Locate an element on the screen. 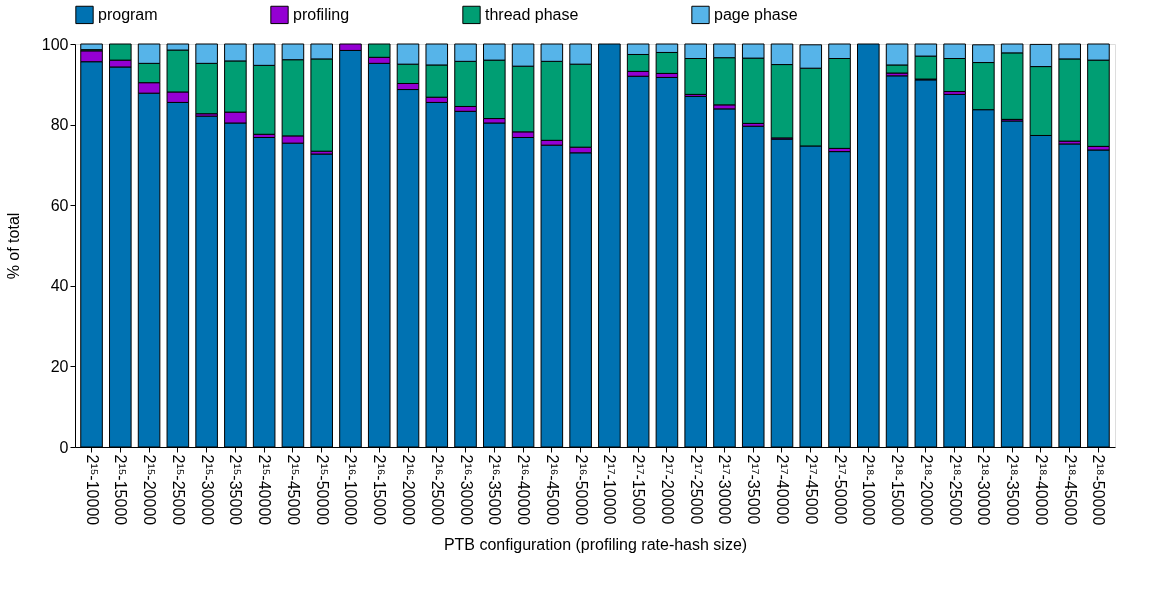 The image size is (1169, 608). legend-label: program is located at coordinates (128, 14).